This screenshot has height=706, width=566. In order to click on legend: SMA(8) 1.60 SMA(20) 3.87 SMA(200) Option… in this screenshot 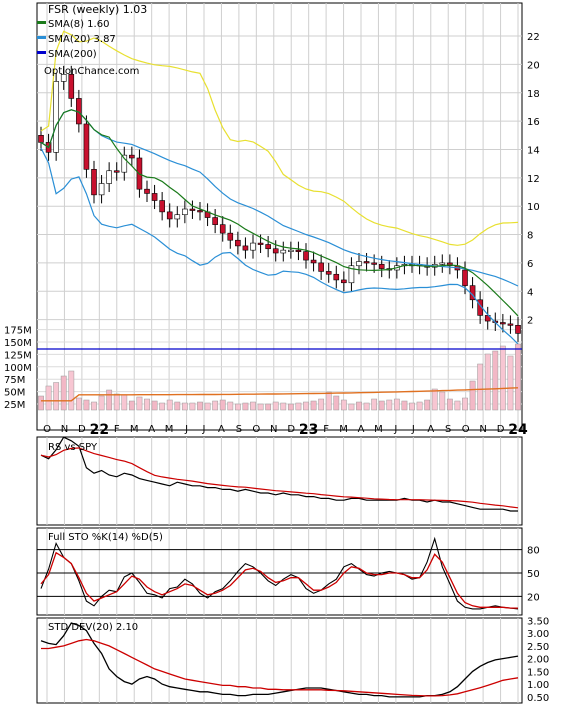, I will do `click(88, 48)`.